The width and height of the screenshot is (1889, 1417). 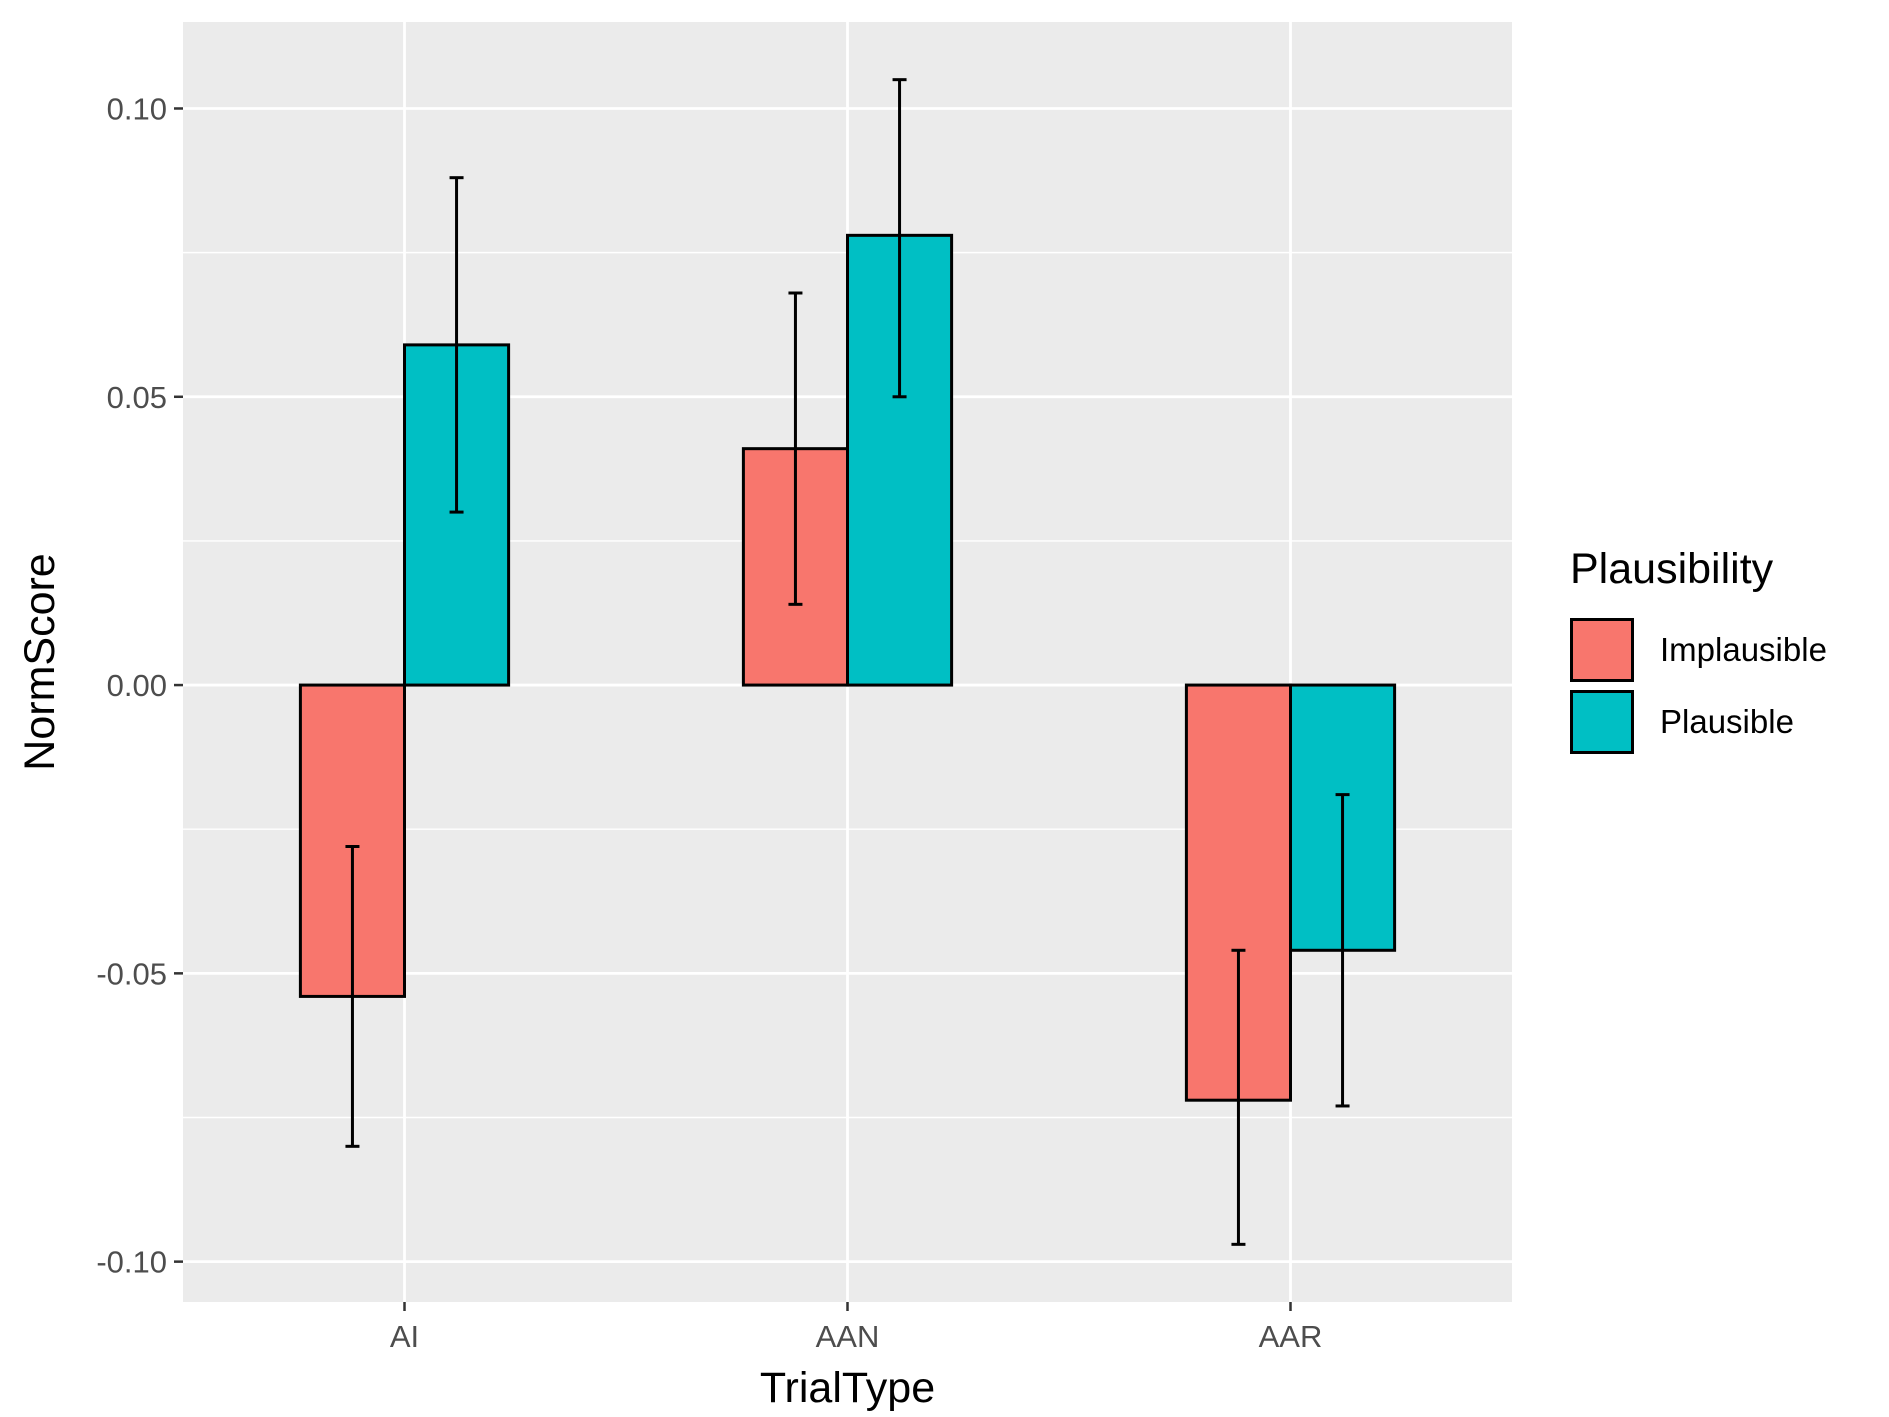 I want to click on x-axis: AI AAN AAR, so click(x=856, y=1328).